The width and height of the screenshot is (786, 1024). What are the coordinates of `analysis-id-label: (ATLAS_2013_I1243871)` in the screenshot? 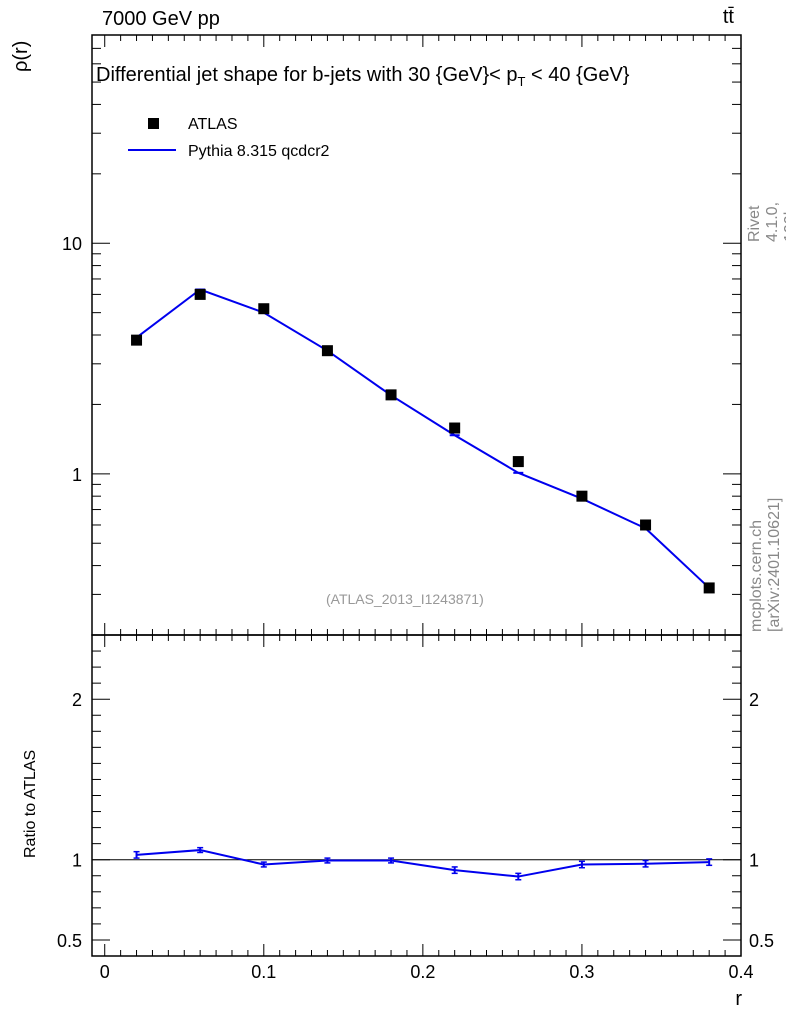 It's located at (405, 599).